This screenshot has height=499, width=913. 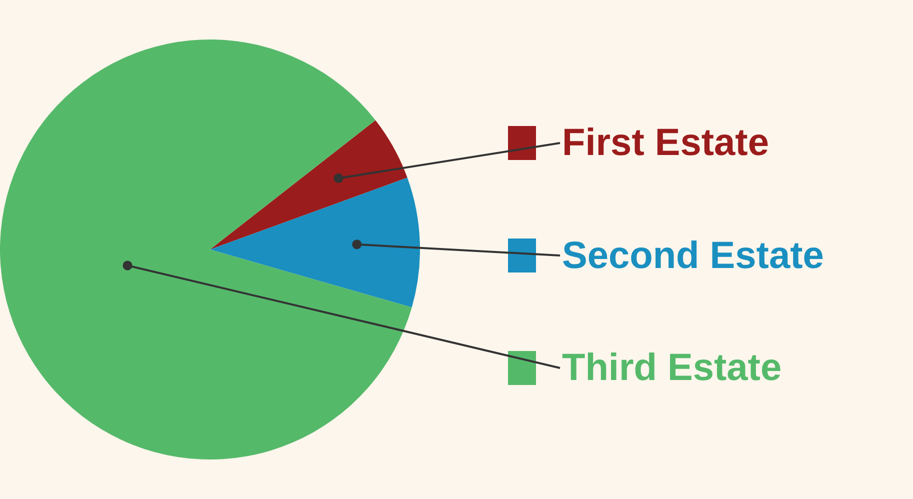 What do you see at coordinates (665, 143) in the screenshot?
I see `legend-label: First Estate` at bounding box center [665, 143].